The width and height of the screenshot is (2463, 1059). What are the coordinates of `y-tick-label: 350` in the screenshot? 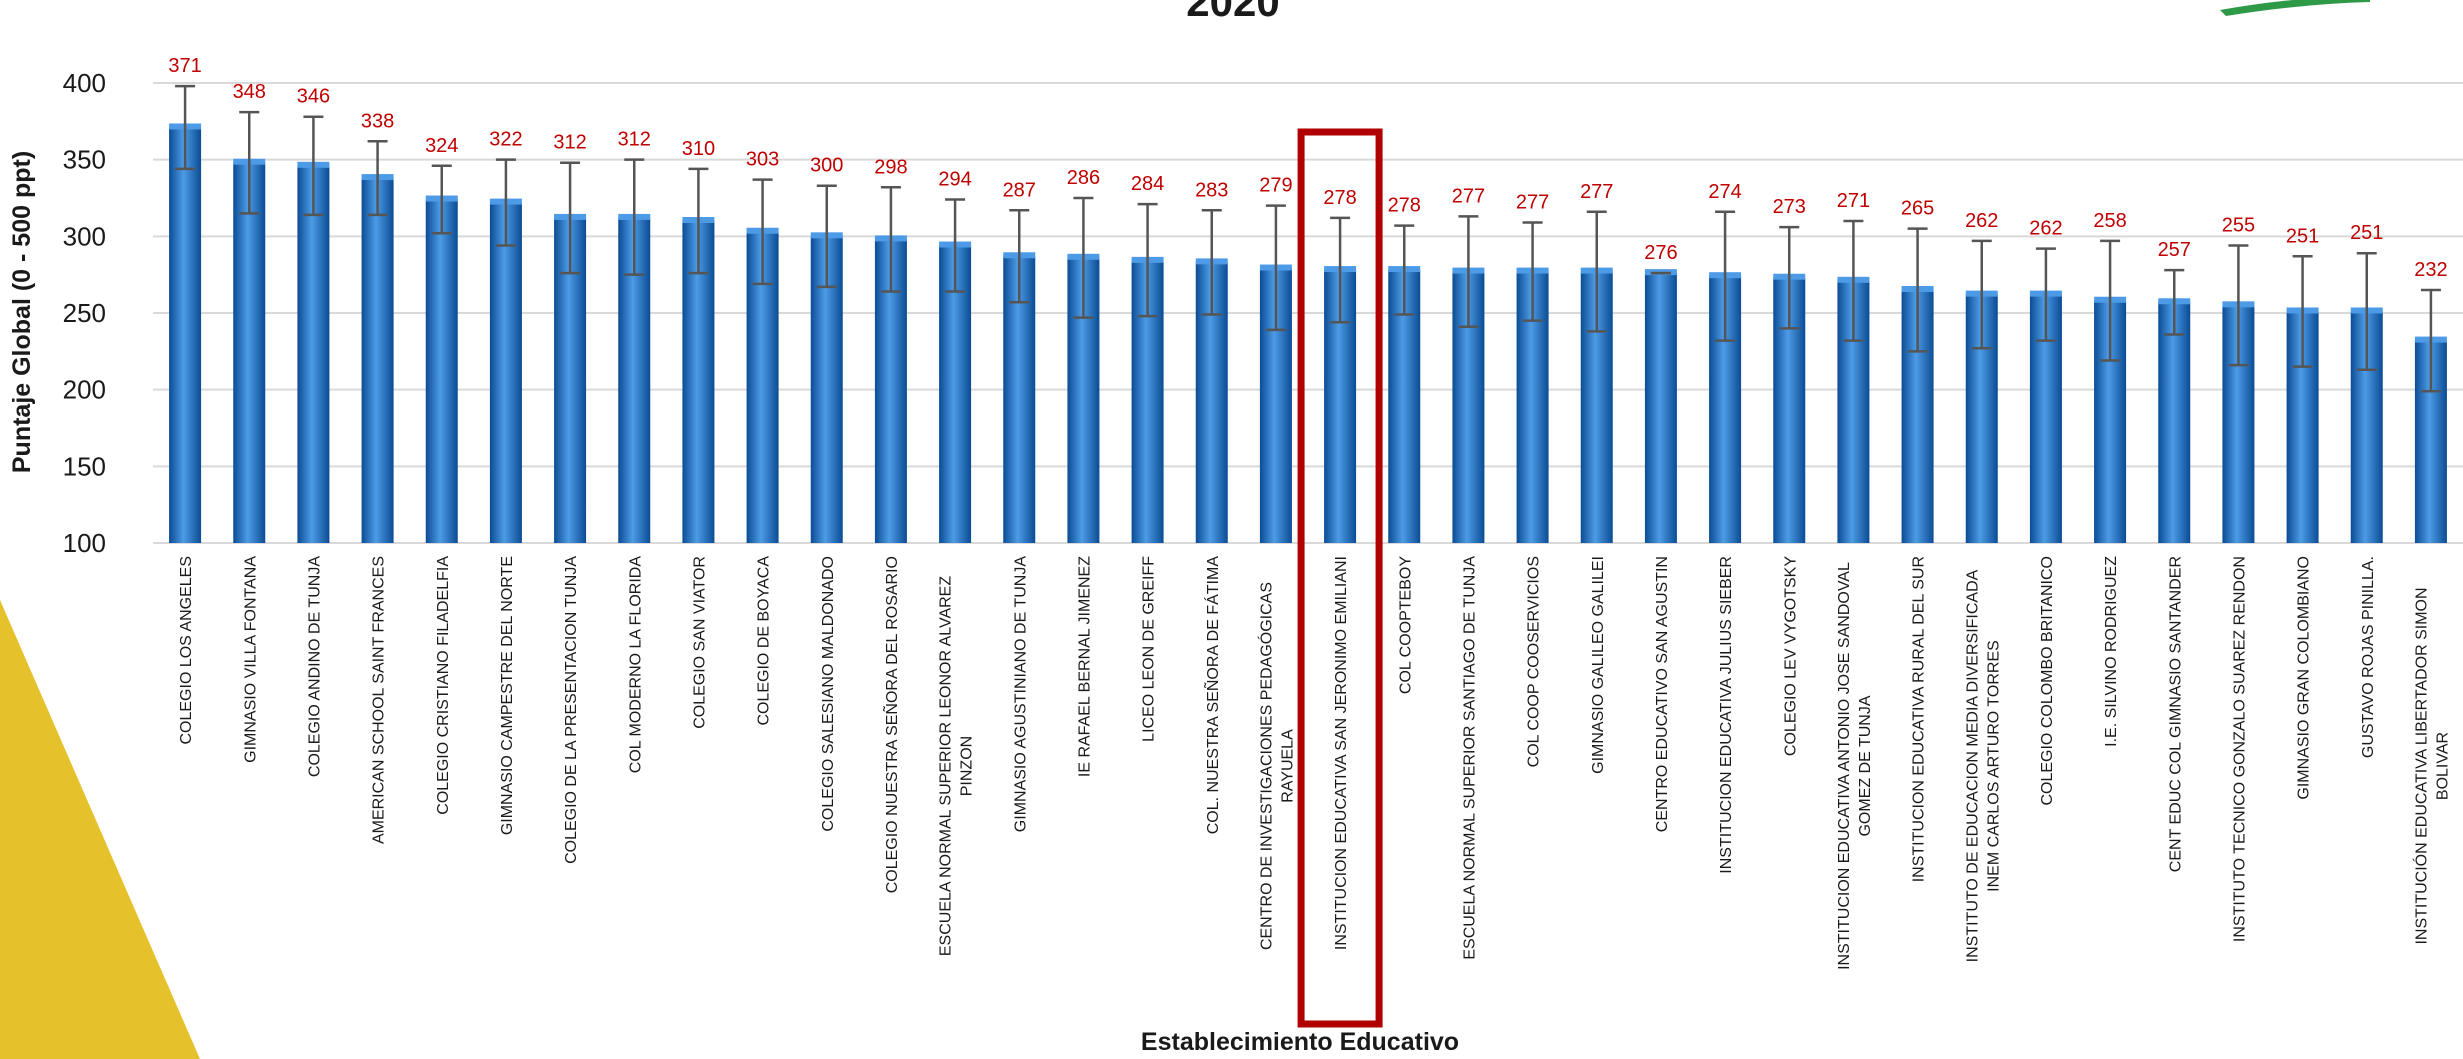 It's located at (84, 160).